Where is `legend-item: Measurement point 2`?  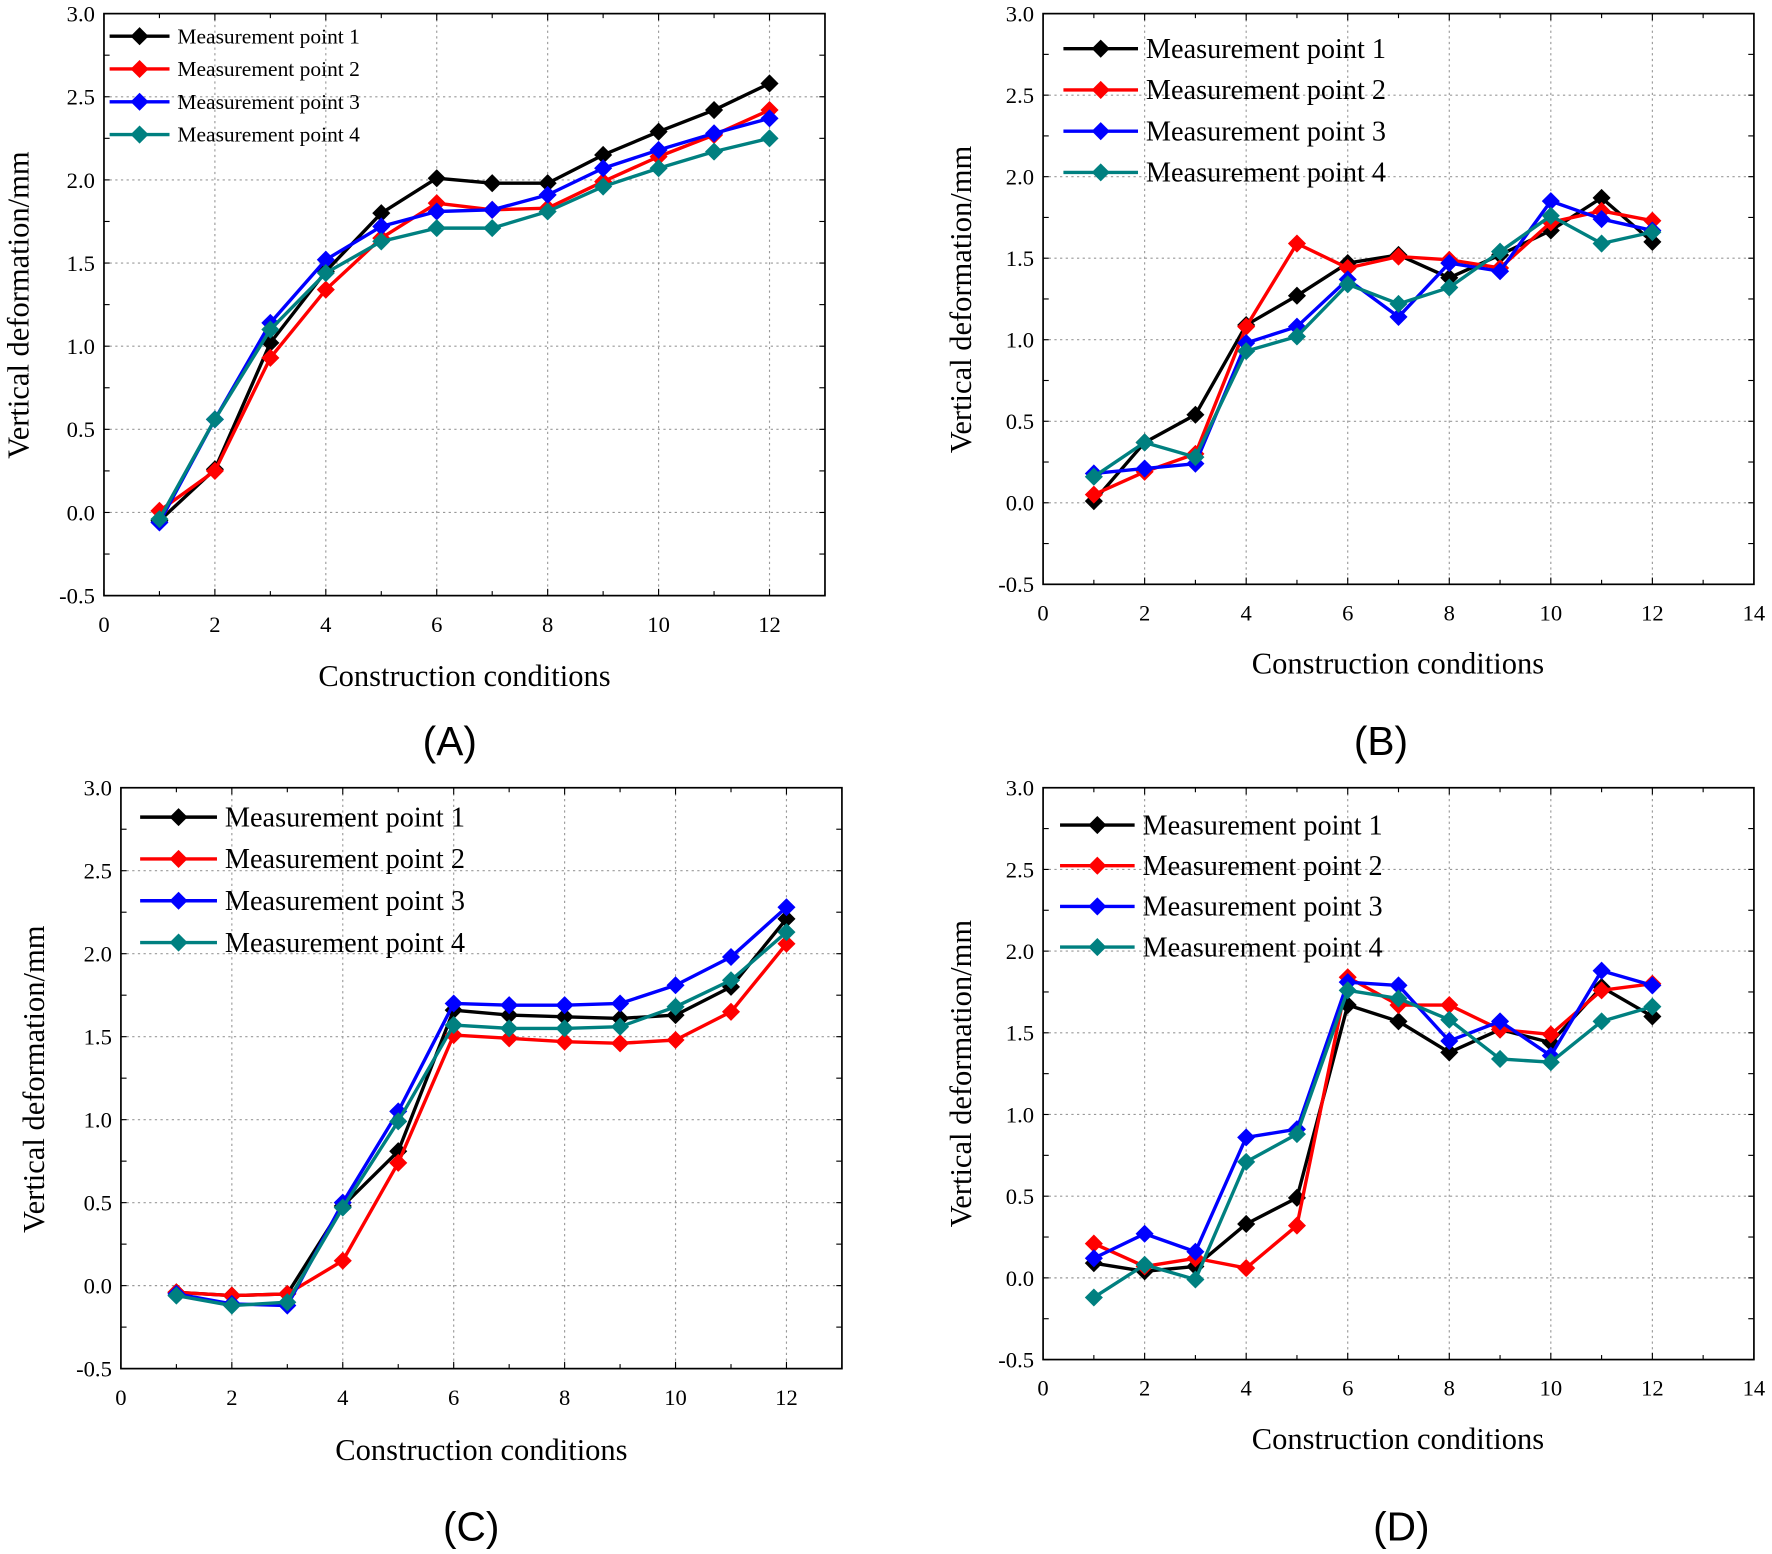
legend-item: Measurement point 2 is located at coordinates (234, 69).